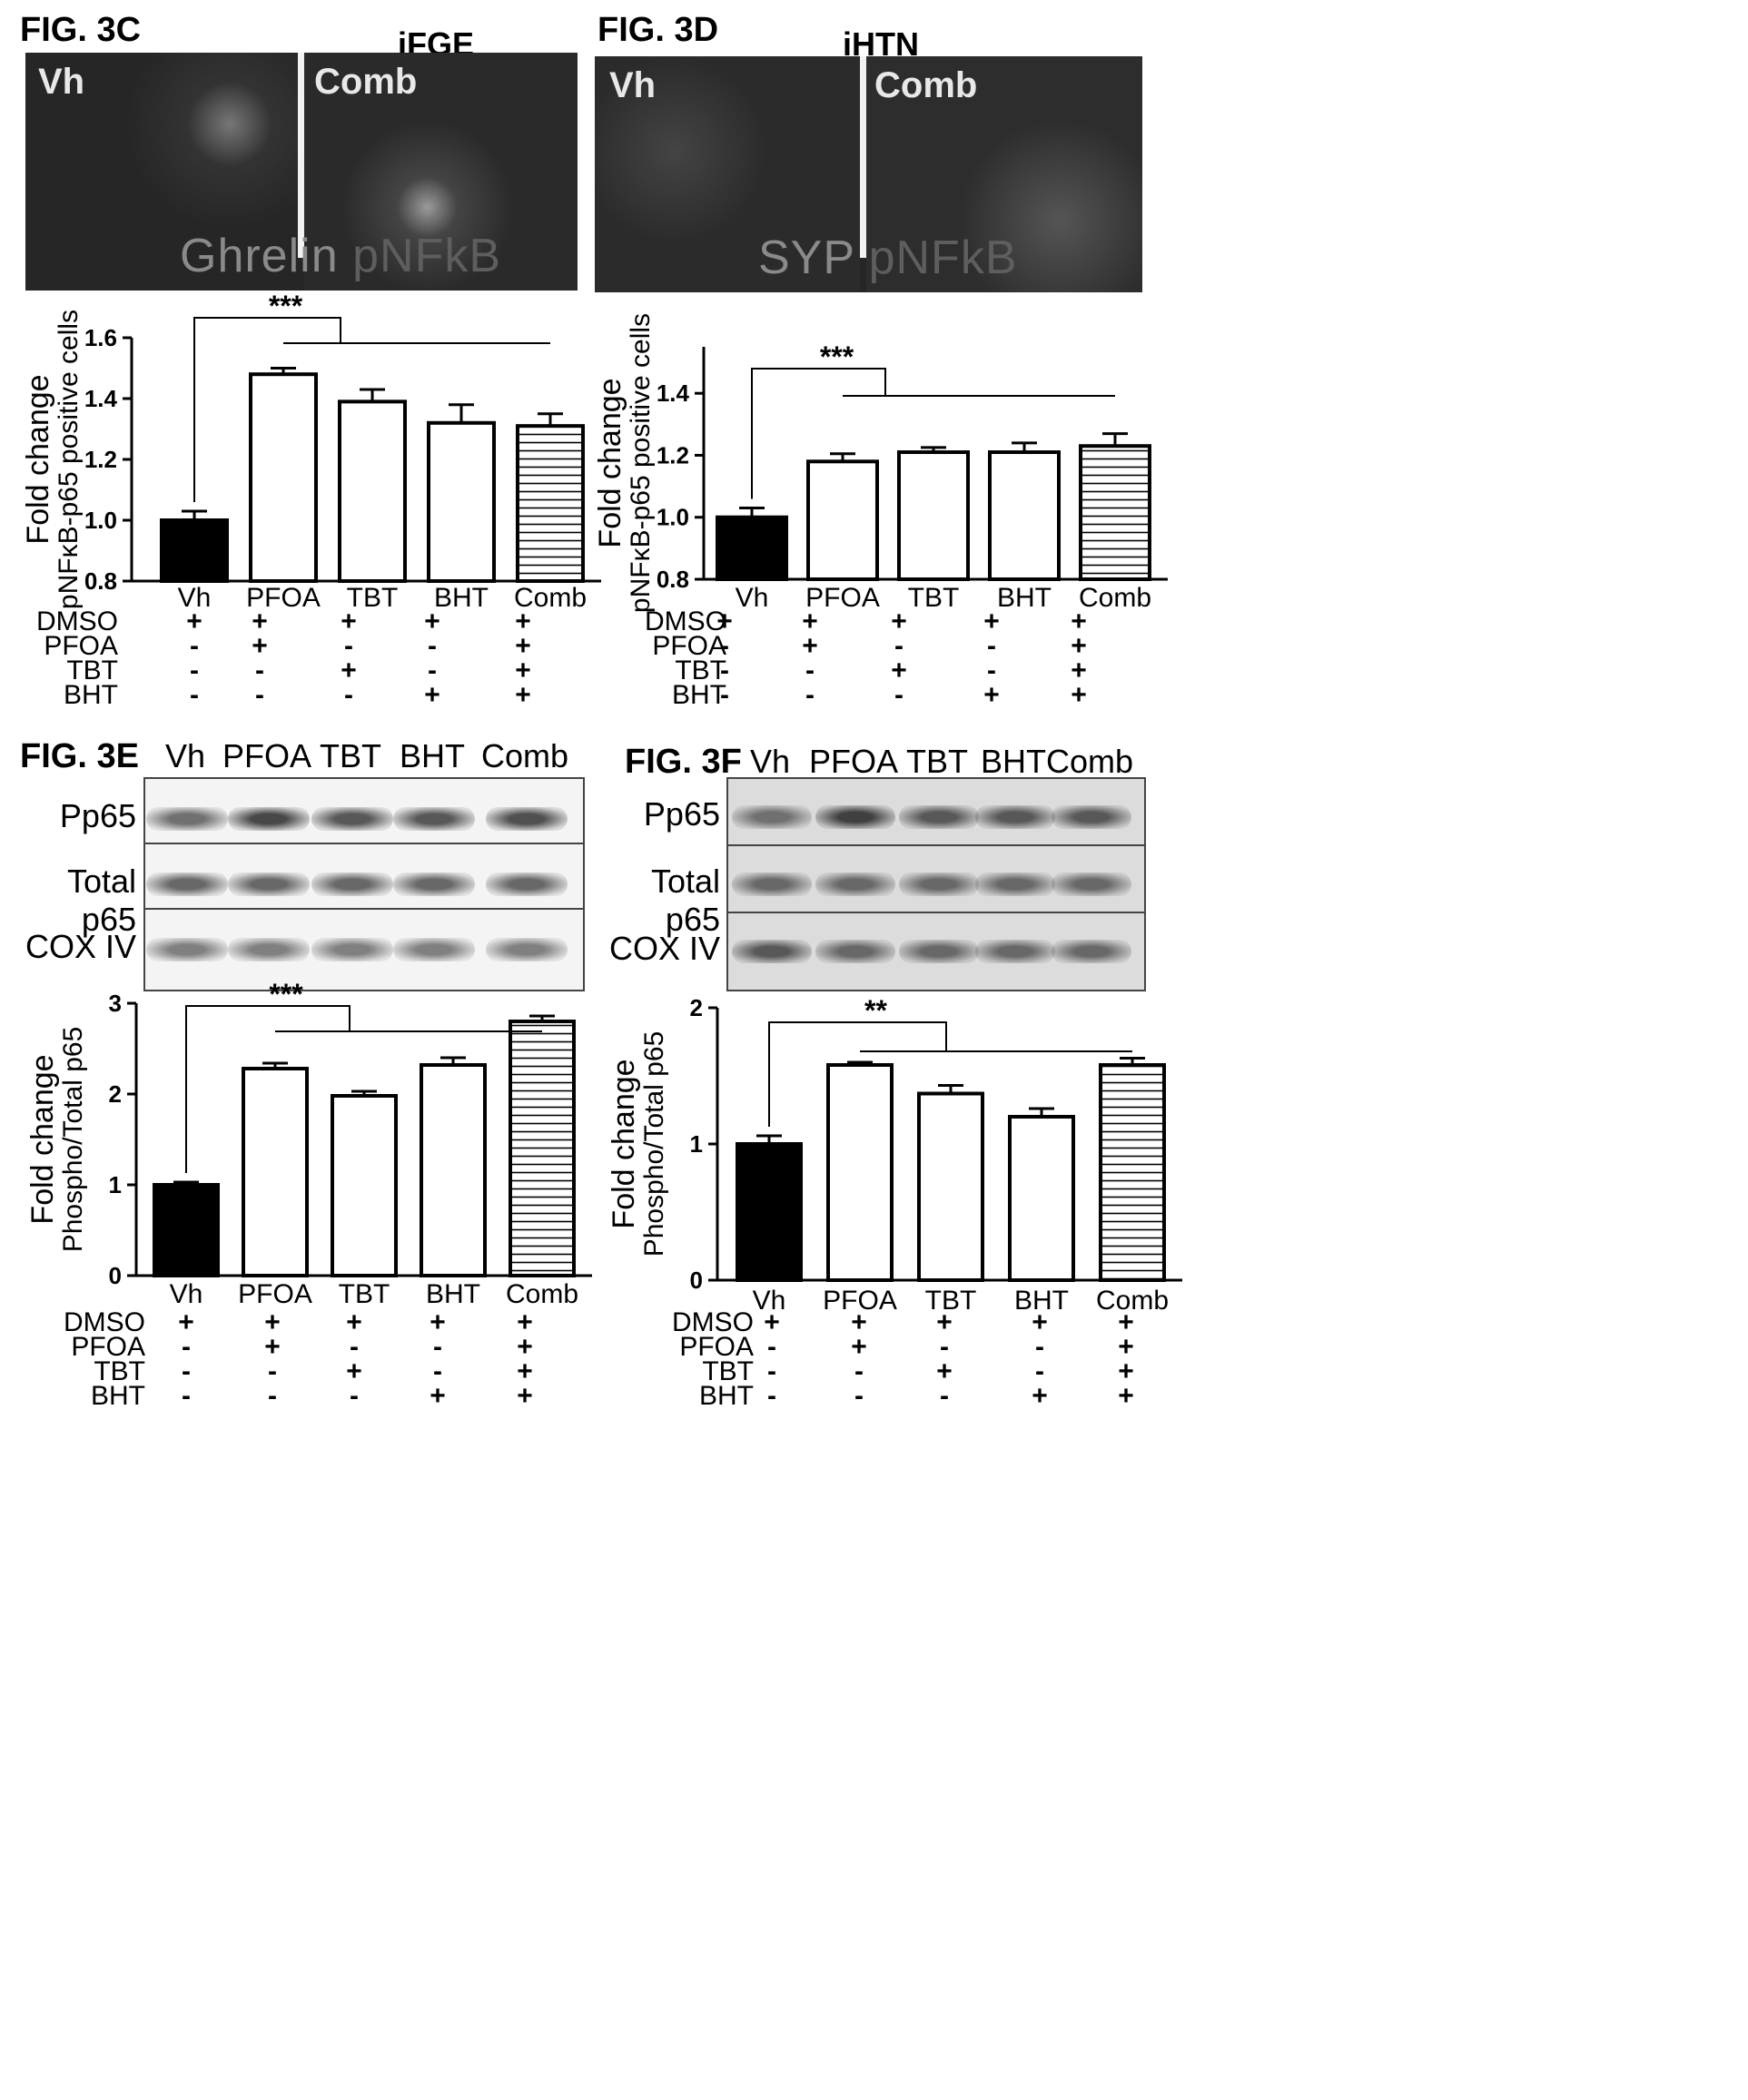 This screenshot has width=1748, height=2100. What do you see at coordinates (696, 1144) in the screenshot?
I see `y-tick-label: 1` at bounding box center [696, 1144].